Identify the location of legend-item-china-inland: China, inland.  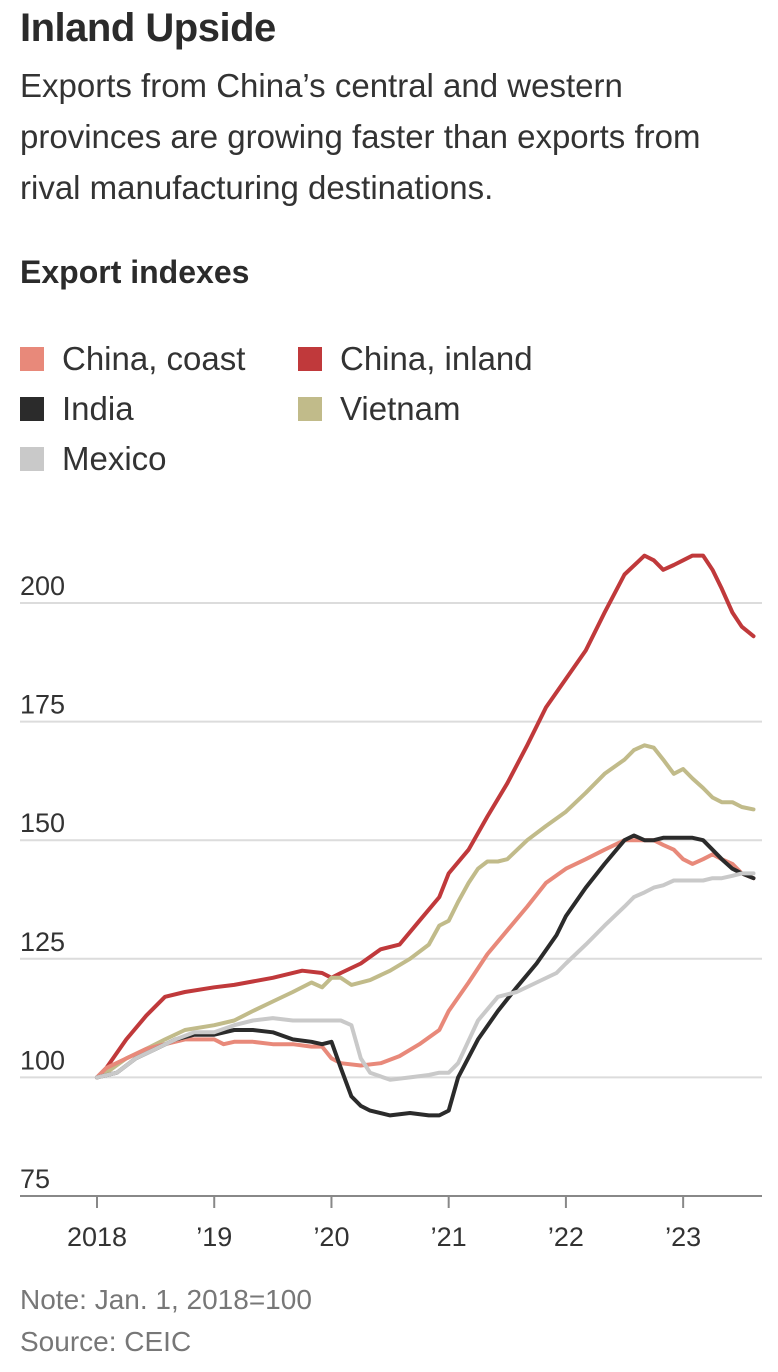
(415, 359).